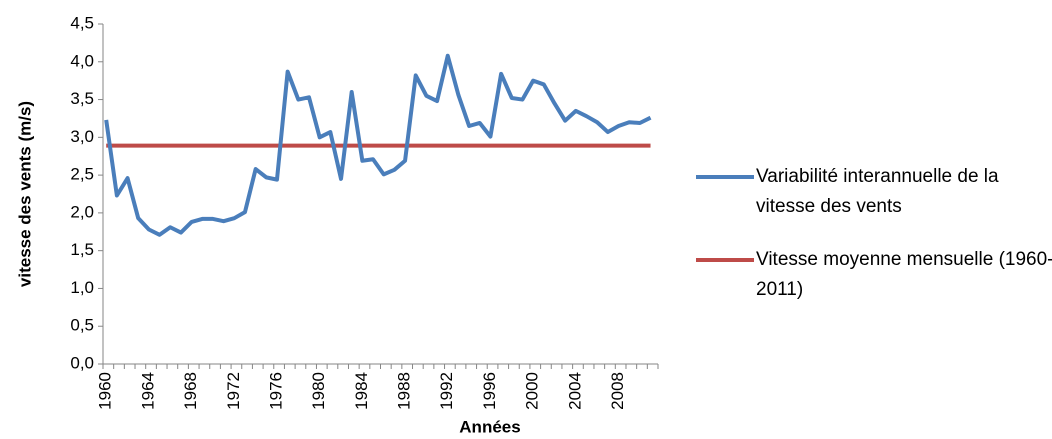 The width and height of the screenshot is (1052, 439). What do you see at coordinates (82, 287) in the screenshot?
I see `y-tick-label: 1,0` at bounding box center [82, 287].